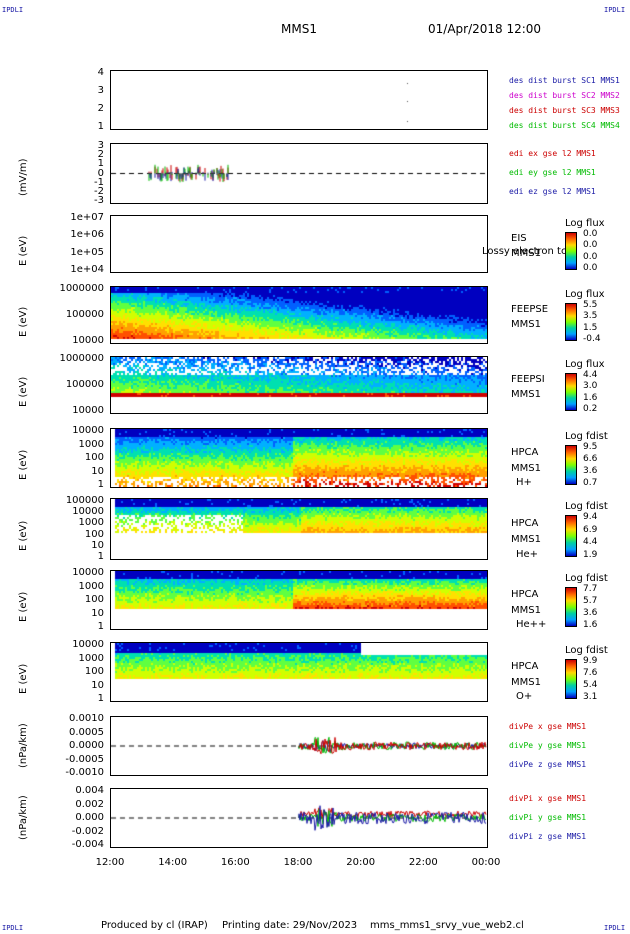 The height and width of the screenshot is (934, 630). Describe the element at coordinates (87, 269) in the screenshot. I see `y-tick-label: 1e+04` at that location.